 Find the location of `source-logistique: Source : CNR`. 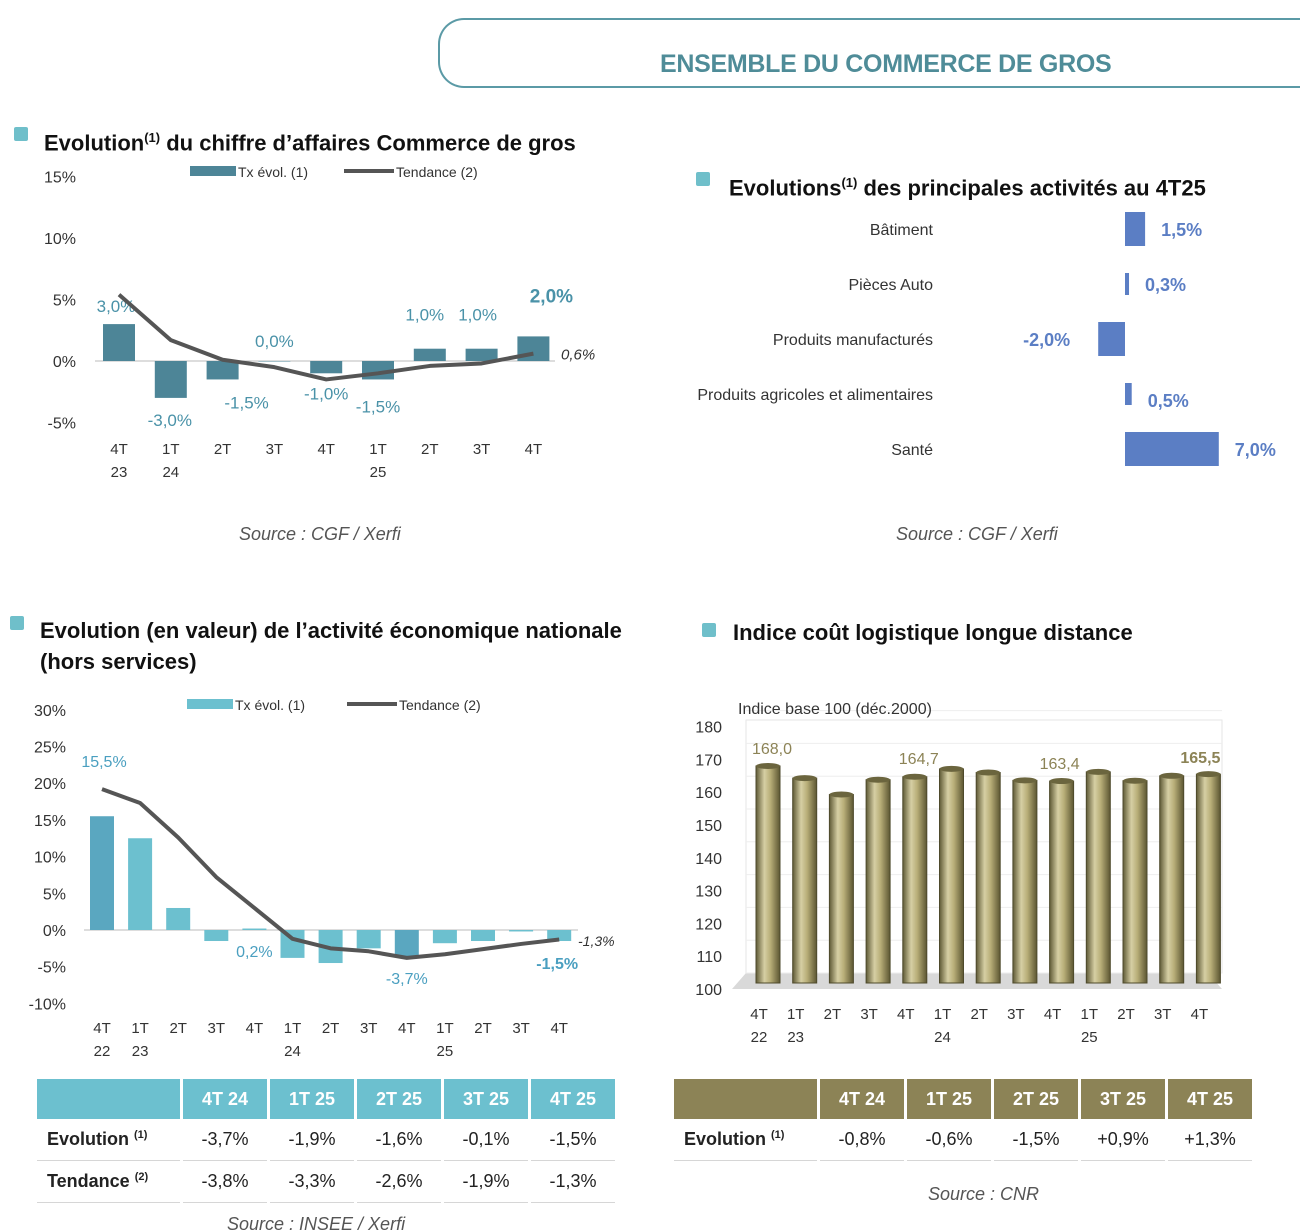

source-logistique: Source : CNR is located at coordinates (984, 1194).